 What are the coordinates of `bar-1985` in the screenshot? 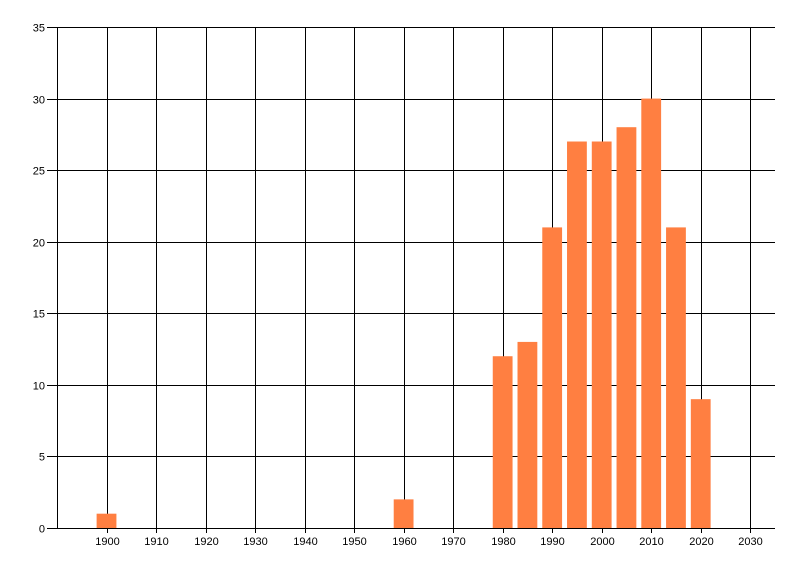 It's located at (527, 434).